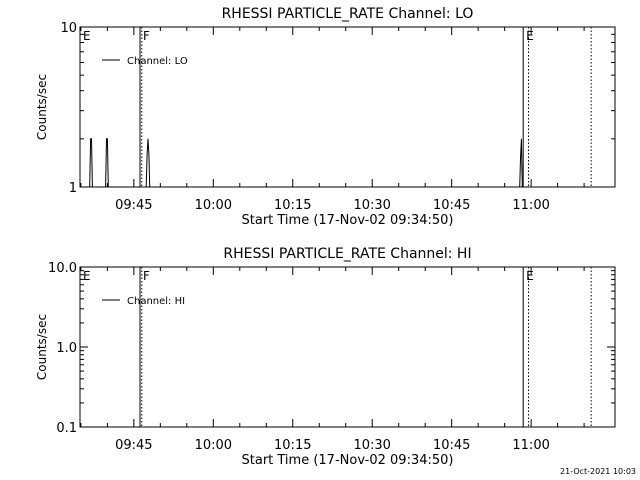 The image size is (640, 480). What do you see at coordinates (598, 471) in the screenshot?
I see `footer-timestamp: 21-Oct-2021 10:03` at bounding box center [598, 471].